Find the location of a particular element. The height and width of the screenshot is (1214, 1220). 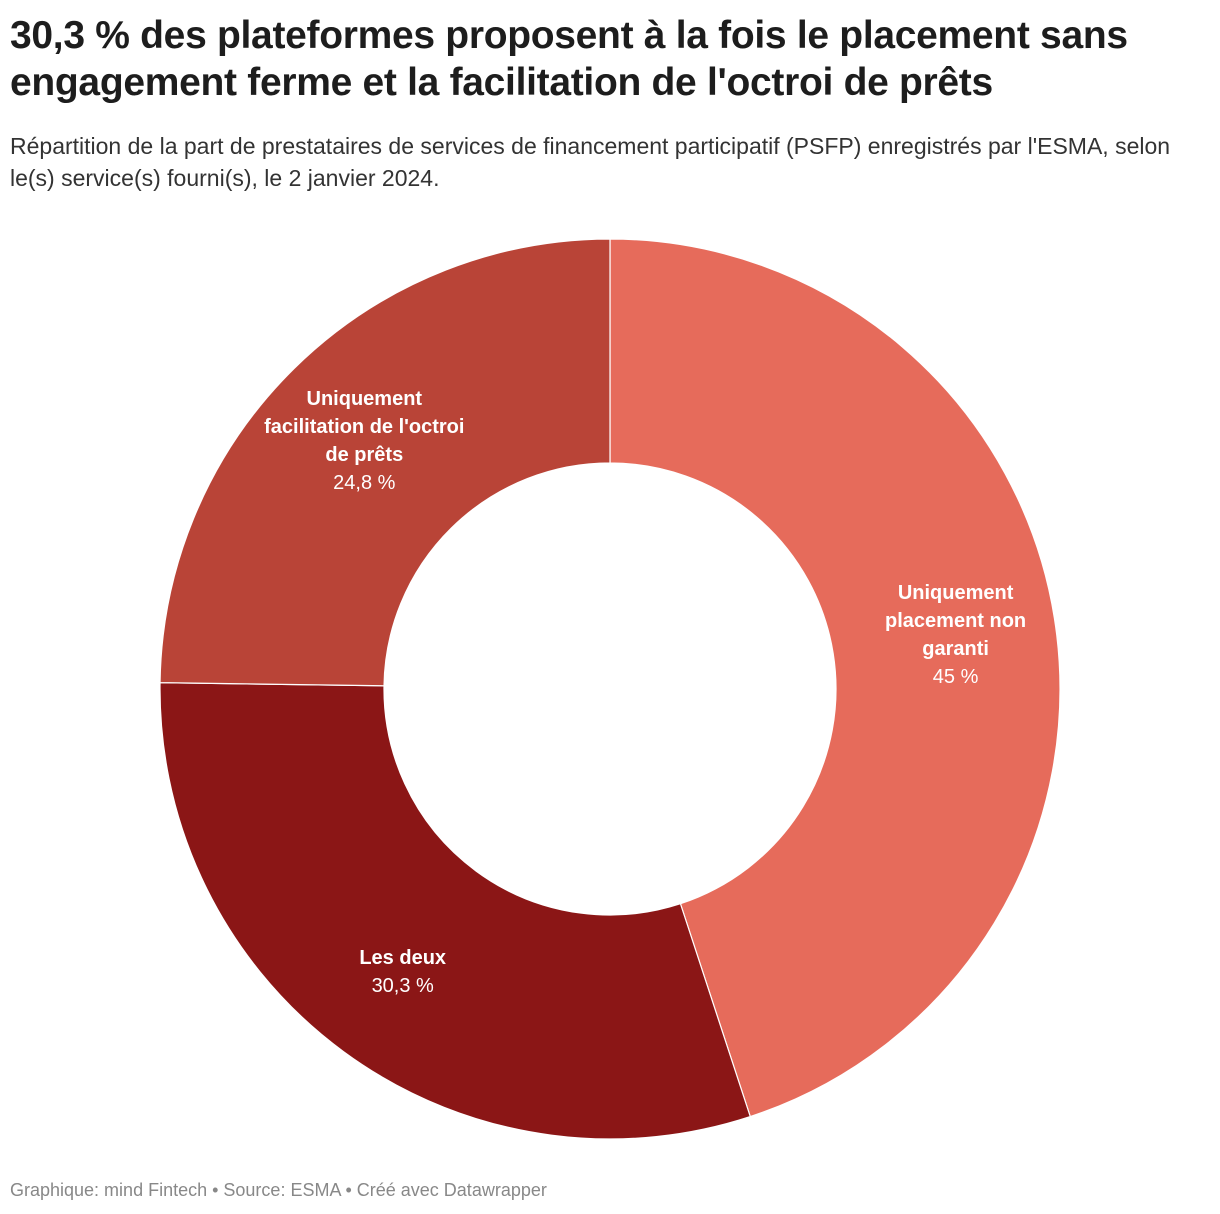

slice-label-1: Les deux 30,3 % is located at coordinates (402, 972).